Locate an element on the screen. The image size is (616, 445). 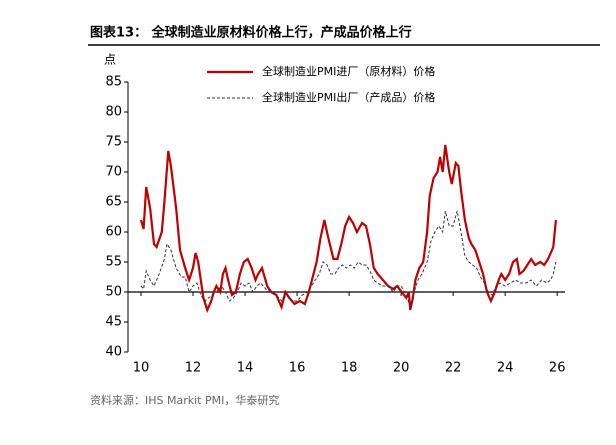
y-tick-label: 50 is located at coordinates (113, 292).